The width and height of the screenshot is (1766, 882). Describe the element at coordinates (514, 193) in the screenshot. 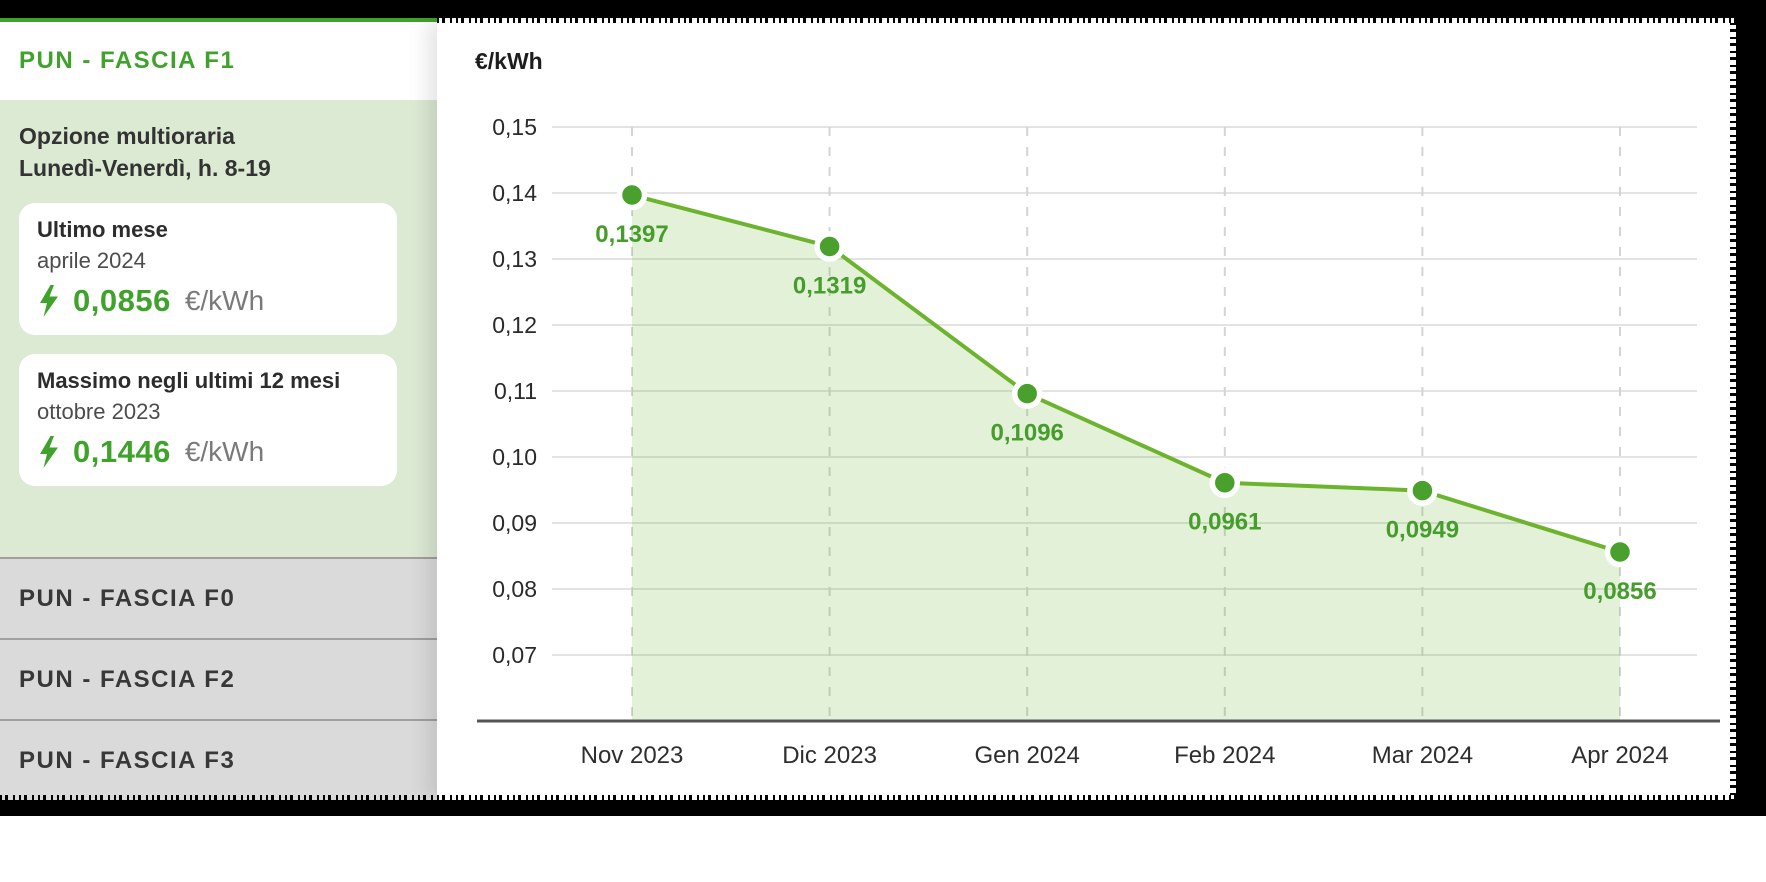

I see `y-axis-tick-label: 0,14` at that location.